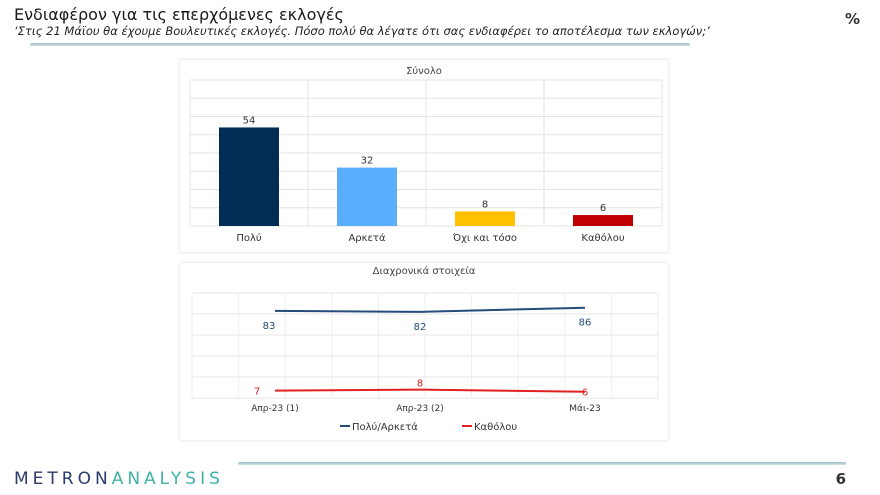 The image size is (880, 495). I want to click on data-label: 82, so click(420, 327).